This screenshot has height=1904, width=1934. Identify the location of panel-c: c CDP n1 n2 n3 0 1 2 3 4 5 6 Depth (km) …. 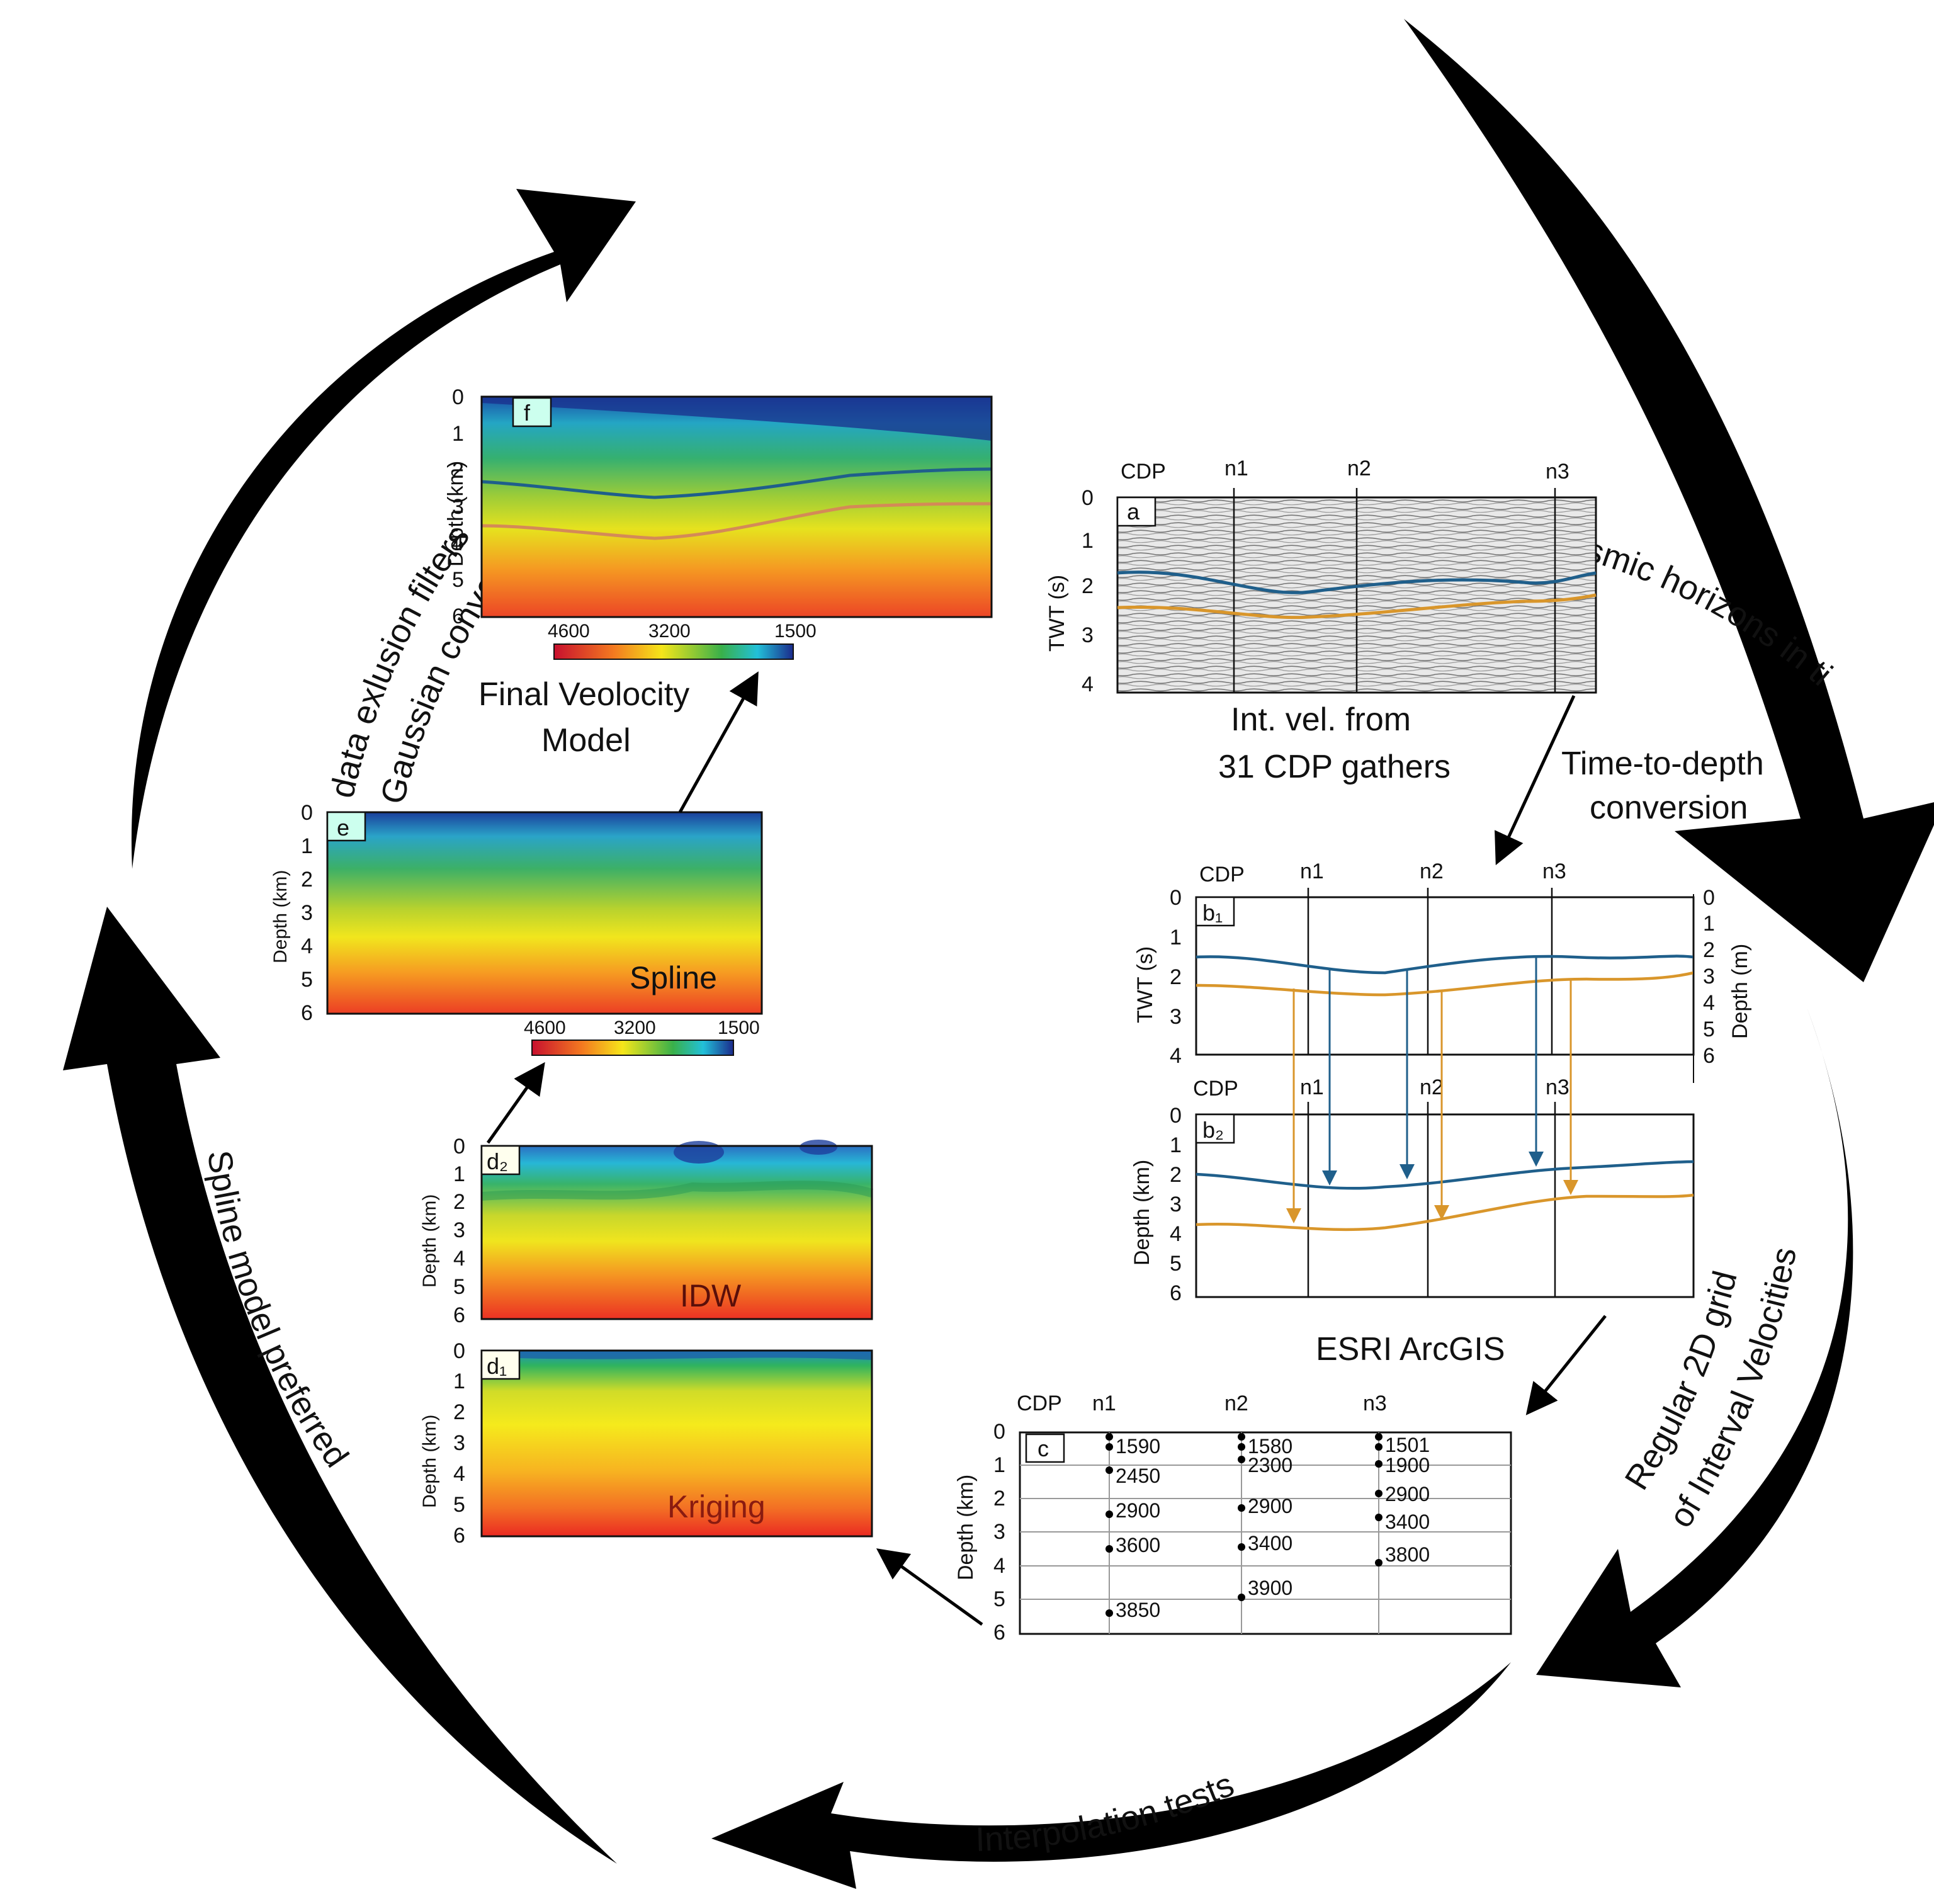
(1233, 1518).